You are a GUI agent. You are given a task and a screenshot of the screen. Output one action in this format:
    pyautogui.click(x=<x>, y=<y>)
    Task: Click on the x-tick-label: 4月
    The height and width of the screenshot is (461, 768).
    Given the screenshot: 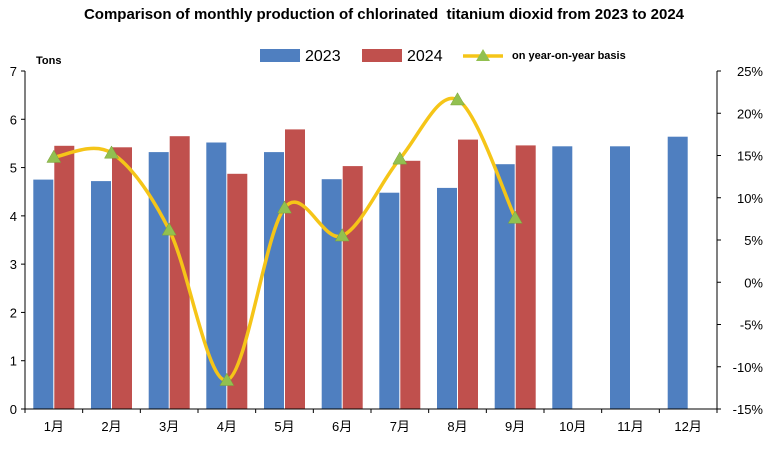 What is the action you would take?
    pyautogui.click(x=227, y=426)
    